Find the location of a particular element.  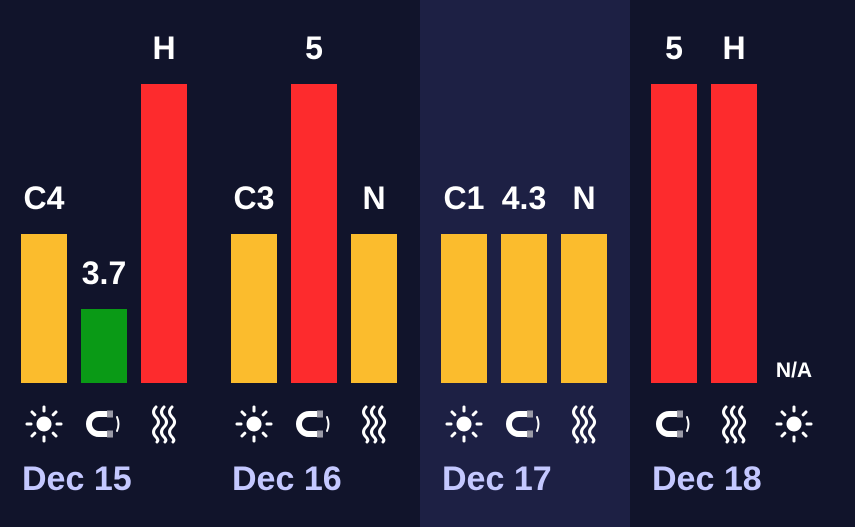

indicator-slot: 4.3 is located at coordinates (524, 263).